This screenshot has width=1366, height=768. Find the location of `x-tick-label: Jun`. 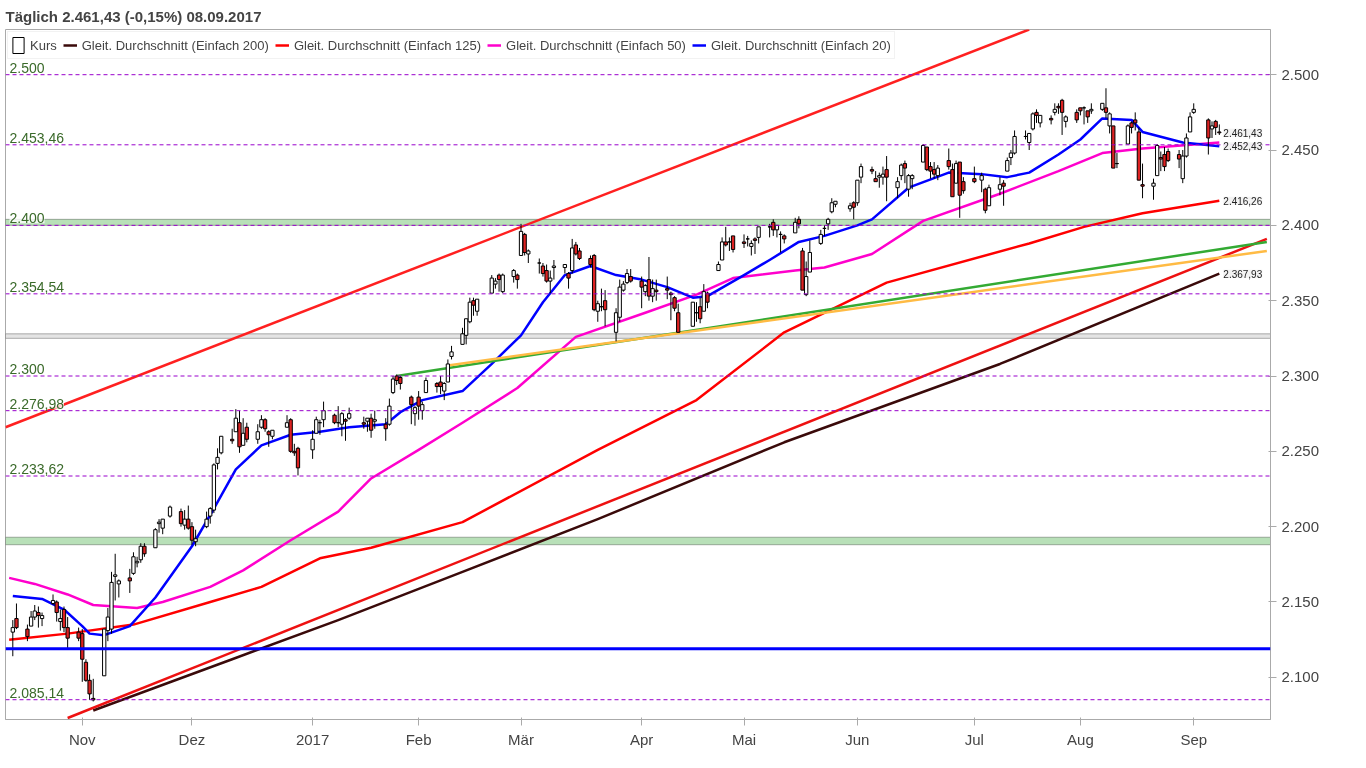

x-tick-label: Jun is located at coordinates (857, 739).